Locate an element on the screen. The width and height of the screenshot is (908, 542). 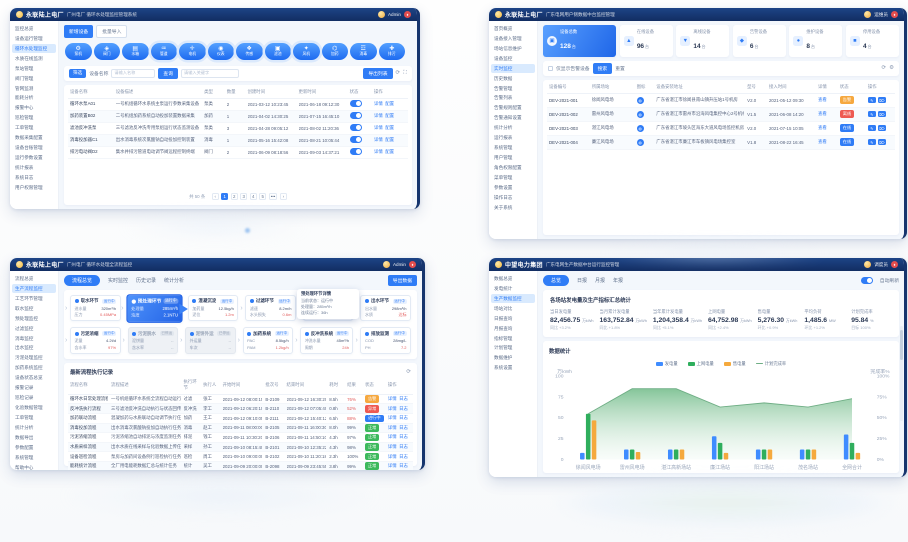
device-type-button: ☲ 消毒 is located at coordinates (363, 52).